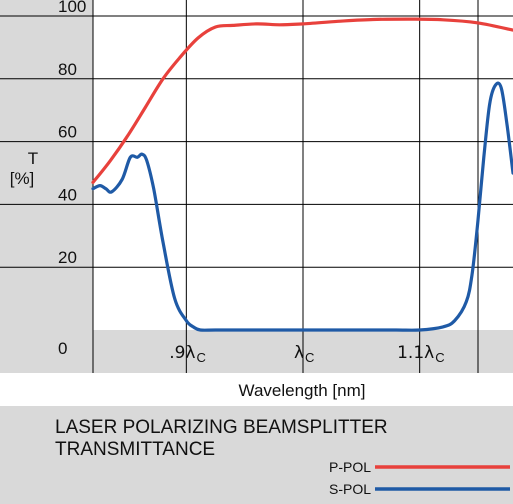  What do you see at coordinates (135, 449) in the screenshot?
I see `chart-title-line2: TRANSMITTANCE` at bounding box center [135, 449].